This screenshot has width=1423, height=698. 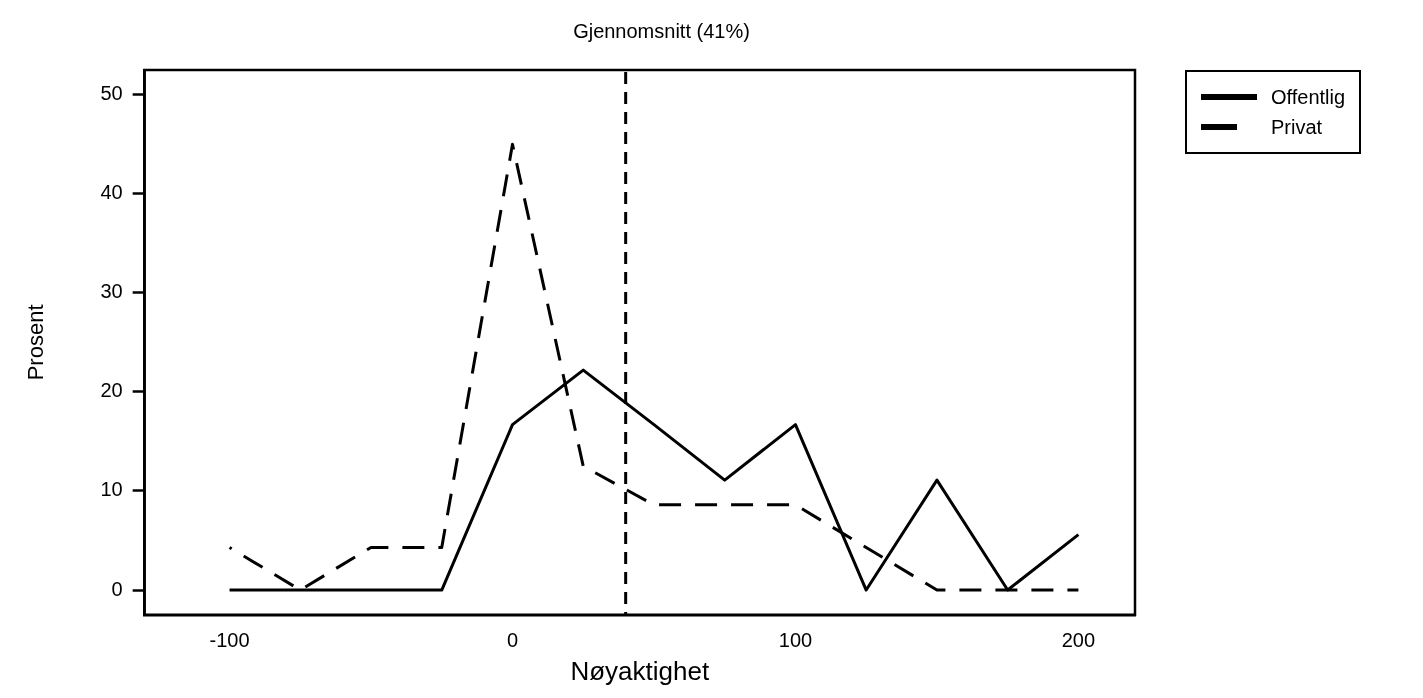 What do you see at coordinates (111, 192) in the screenshot?
I see `y-tick-label: 40` at bounding box center [111, 192].